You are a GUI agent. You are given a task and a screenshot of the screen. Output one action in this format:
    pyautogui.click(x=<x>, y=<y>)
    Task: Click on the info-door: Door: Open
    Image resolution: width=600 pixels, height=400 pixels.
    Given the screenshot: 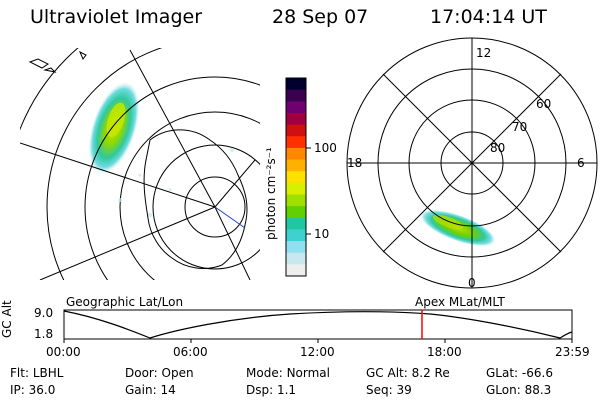 What is the action you would take?
    pyautogui.click(x=159, y=373)
    